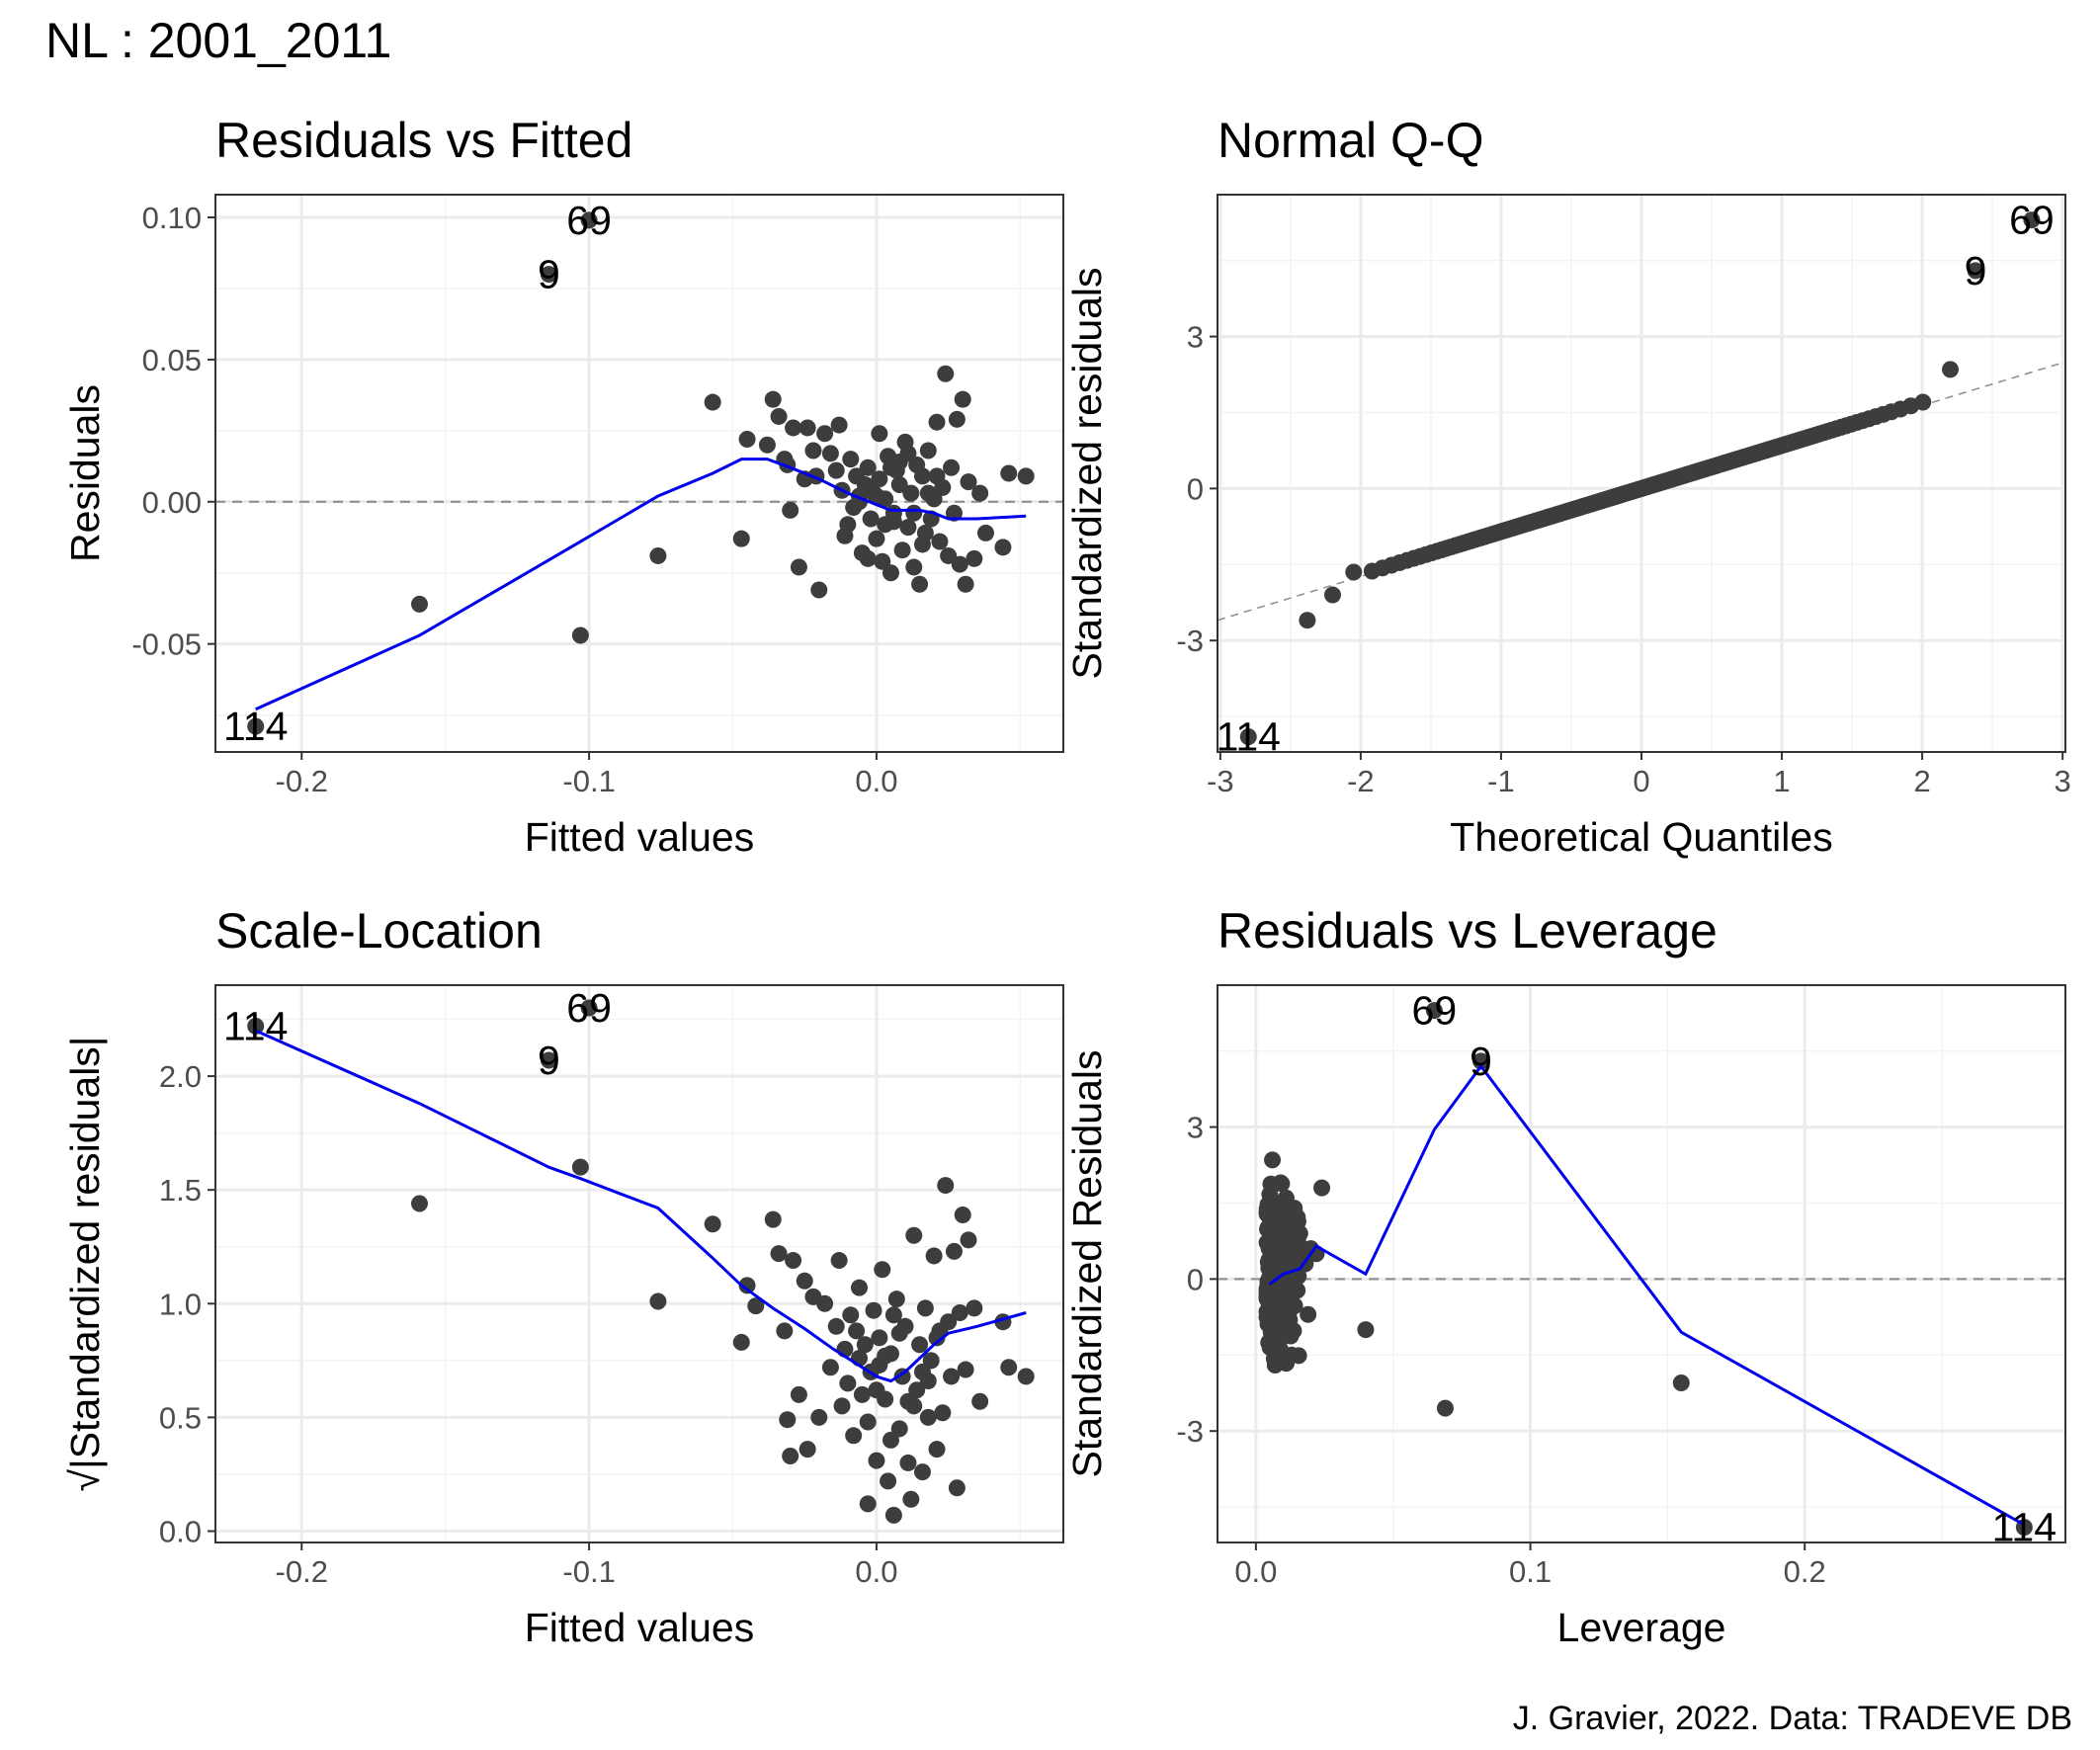  I want to click on x-tick-label: 2, so click(1921, 781).